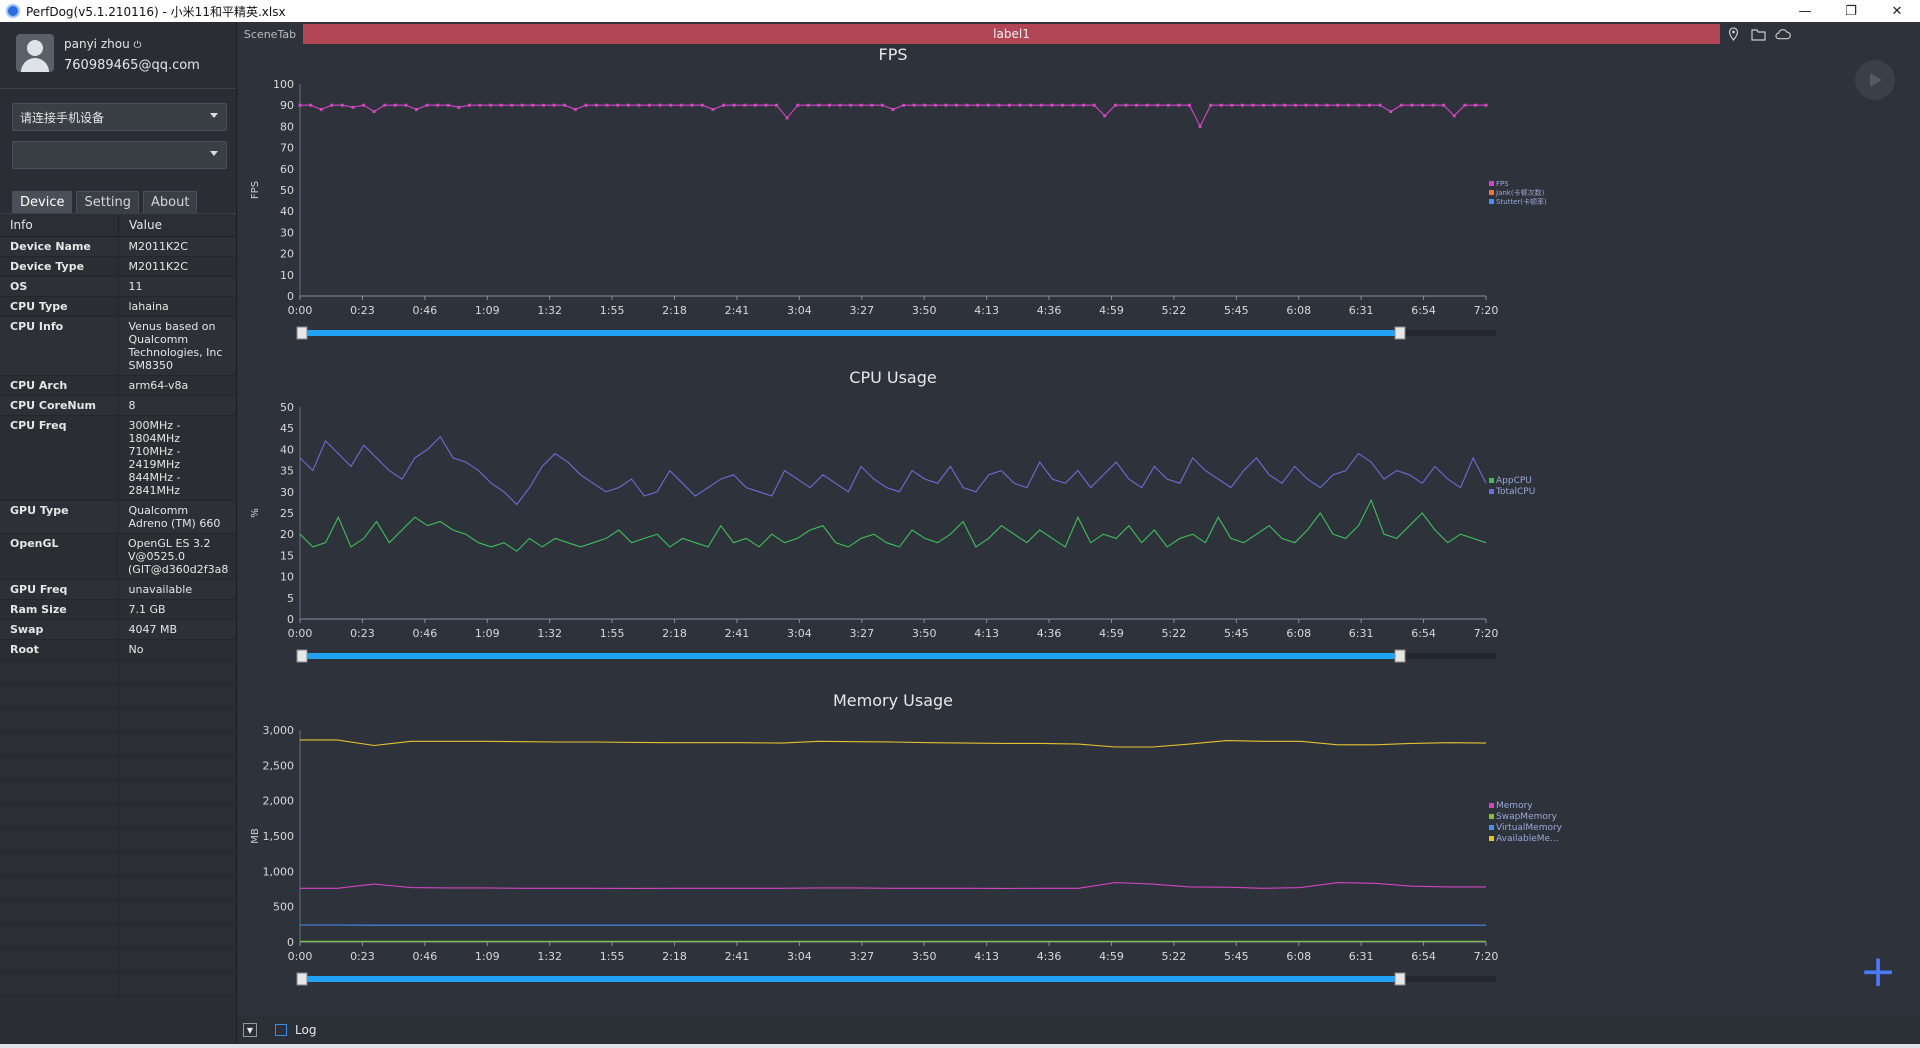 This screenshot has height=1048, width=1920. What do you see at coordinates (148, 306) in the screenshot?
I see `info-value: lahaina` at bounding box center [148, 306].